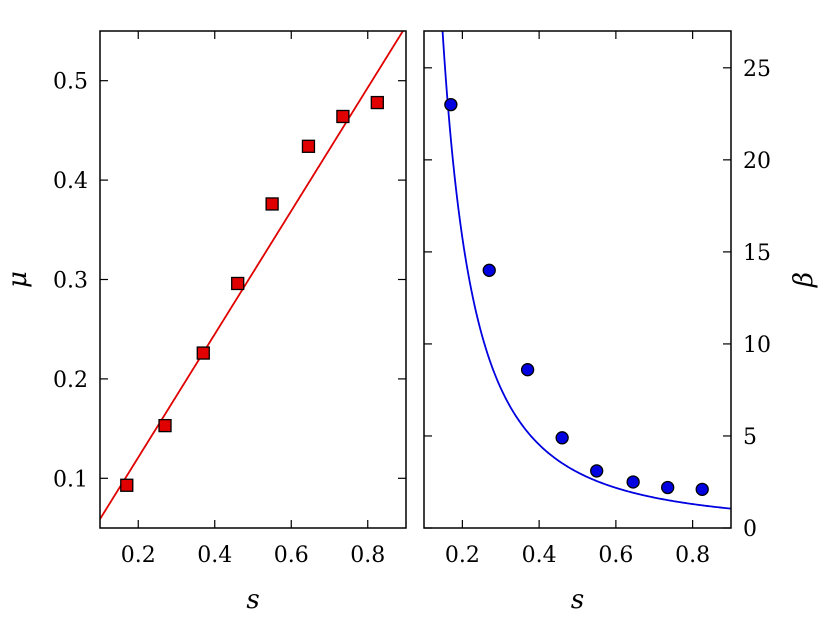 This screenshot has height=623, width=831. What do you see at coordinates (70, 380) in the screenshot?
I see `y-tick-label: 0.2` at bounding box center [70, 380].